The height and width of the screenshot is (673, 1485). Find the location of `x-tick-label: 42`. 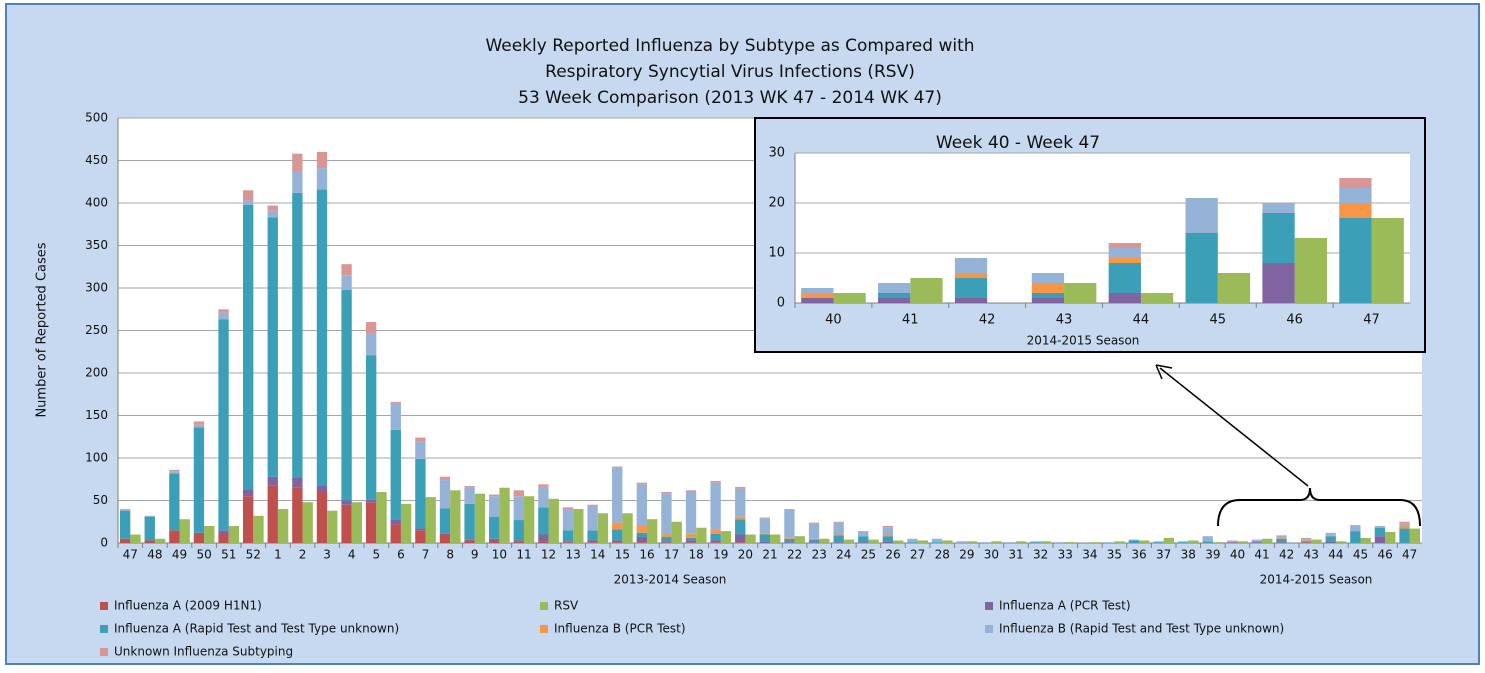

x-tick-label: 42 is located at coordinates (987, 320).